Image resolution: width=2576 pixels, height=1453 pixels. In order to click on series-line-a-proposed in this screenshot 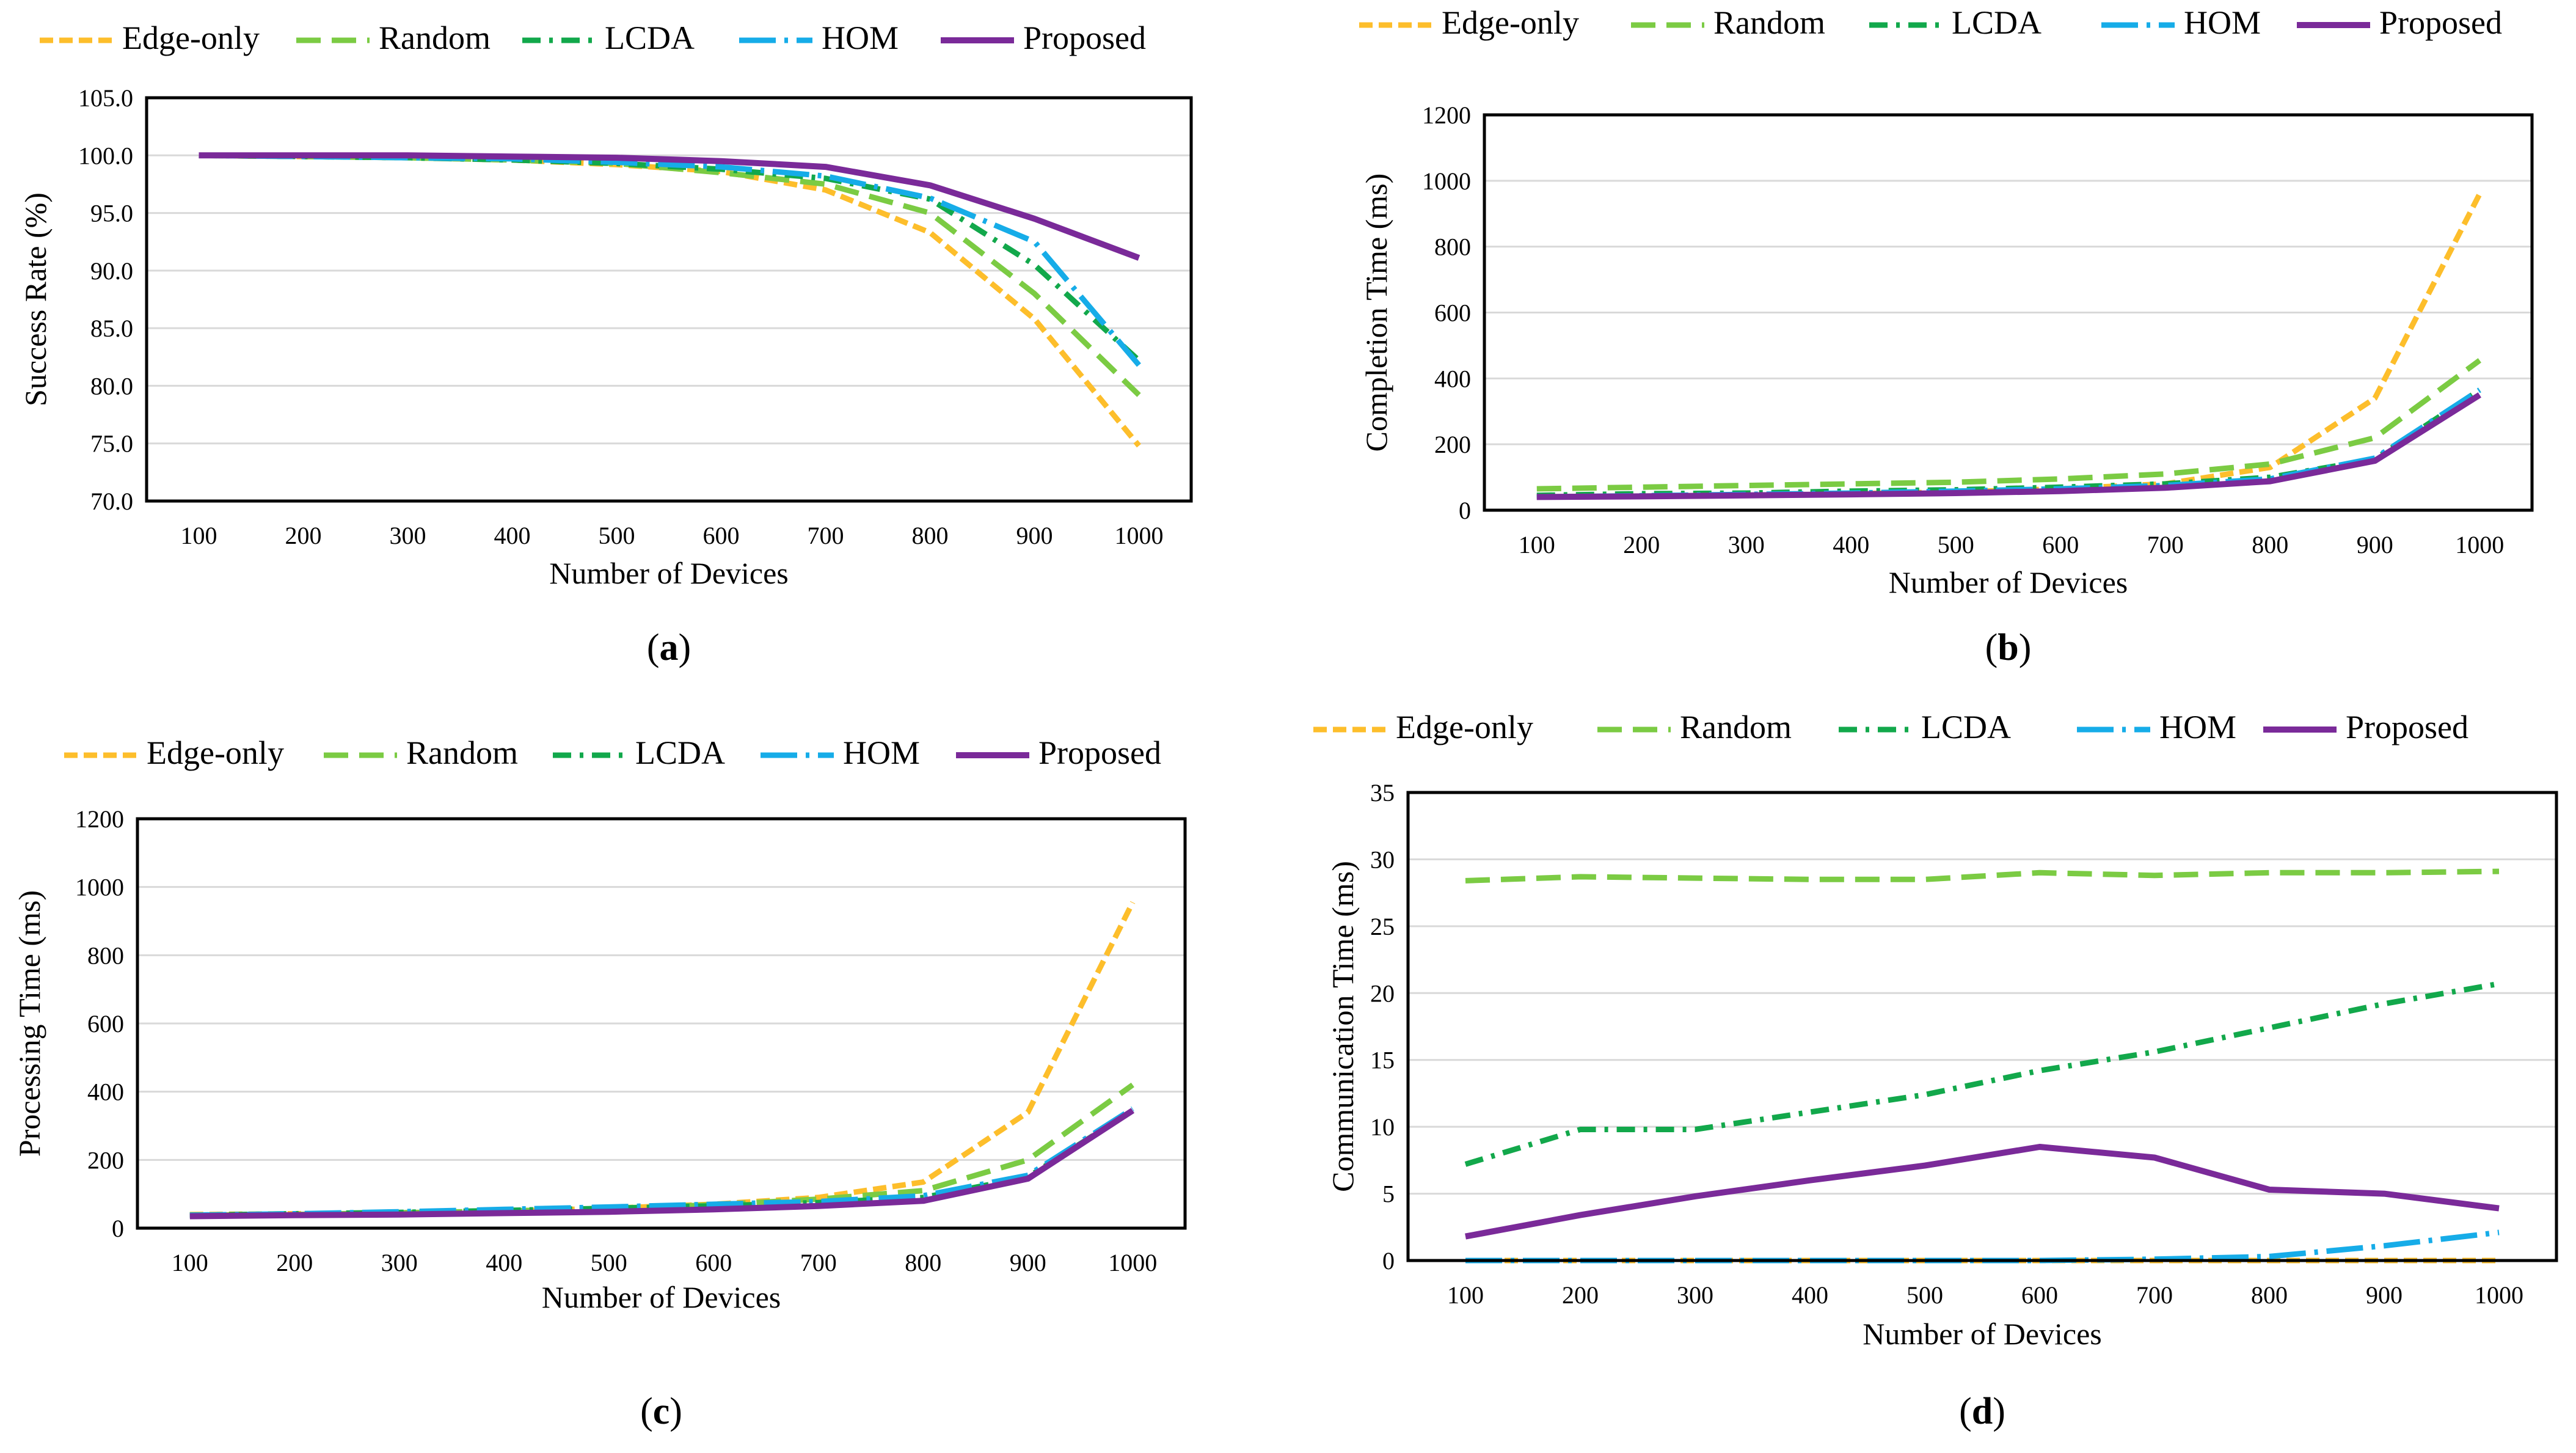, I will do `click(669, 207)`.